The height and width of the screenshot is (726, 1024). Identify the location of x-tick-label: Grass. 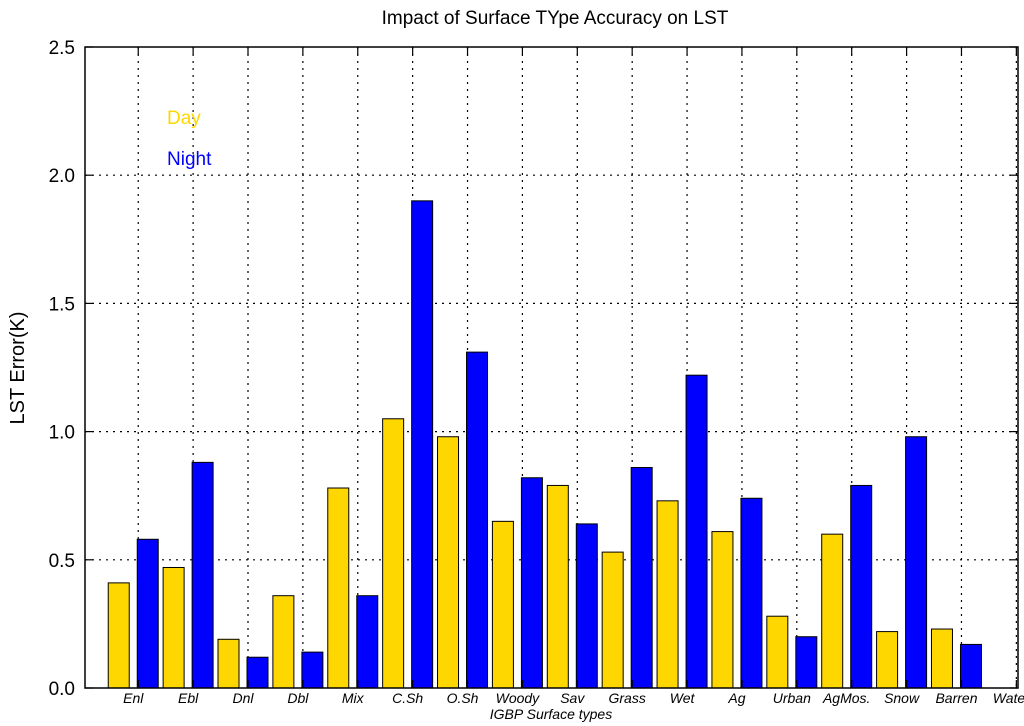
(627, 698).